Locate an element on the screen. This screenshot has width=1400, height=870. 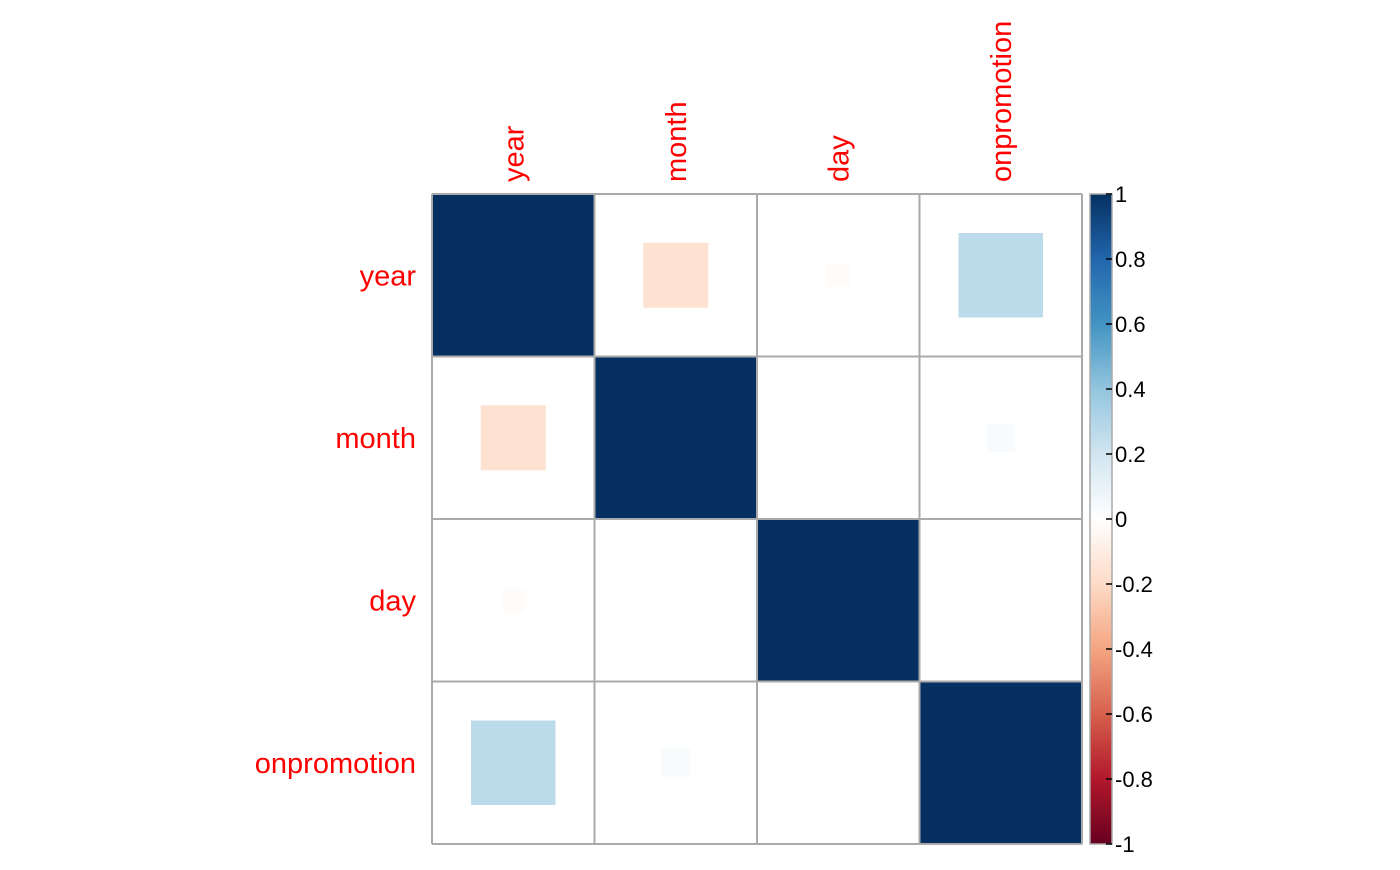
colorbar-tick-label: -0.8 is located at coordinates (1134, 779).